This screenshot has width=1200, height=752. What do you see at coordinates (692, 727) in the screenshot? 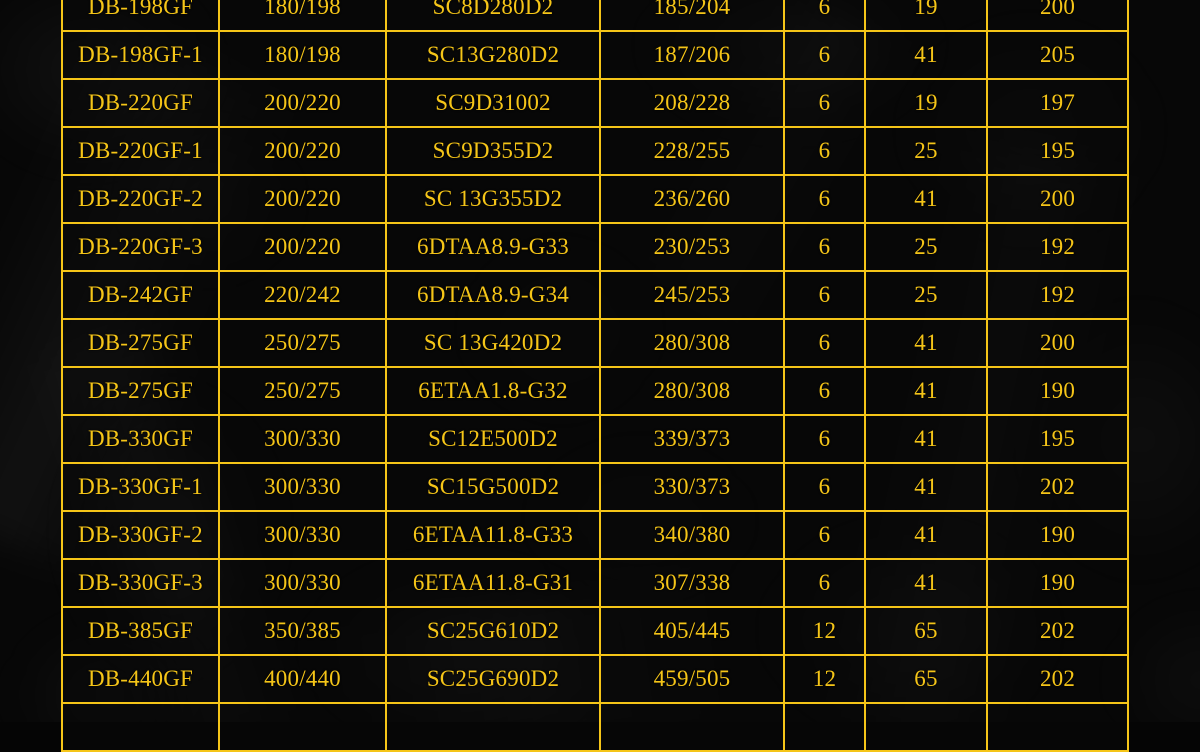
I see `cell-amps` at bounding box center [692, 727].